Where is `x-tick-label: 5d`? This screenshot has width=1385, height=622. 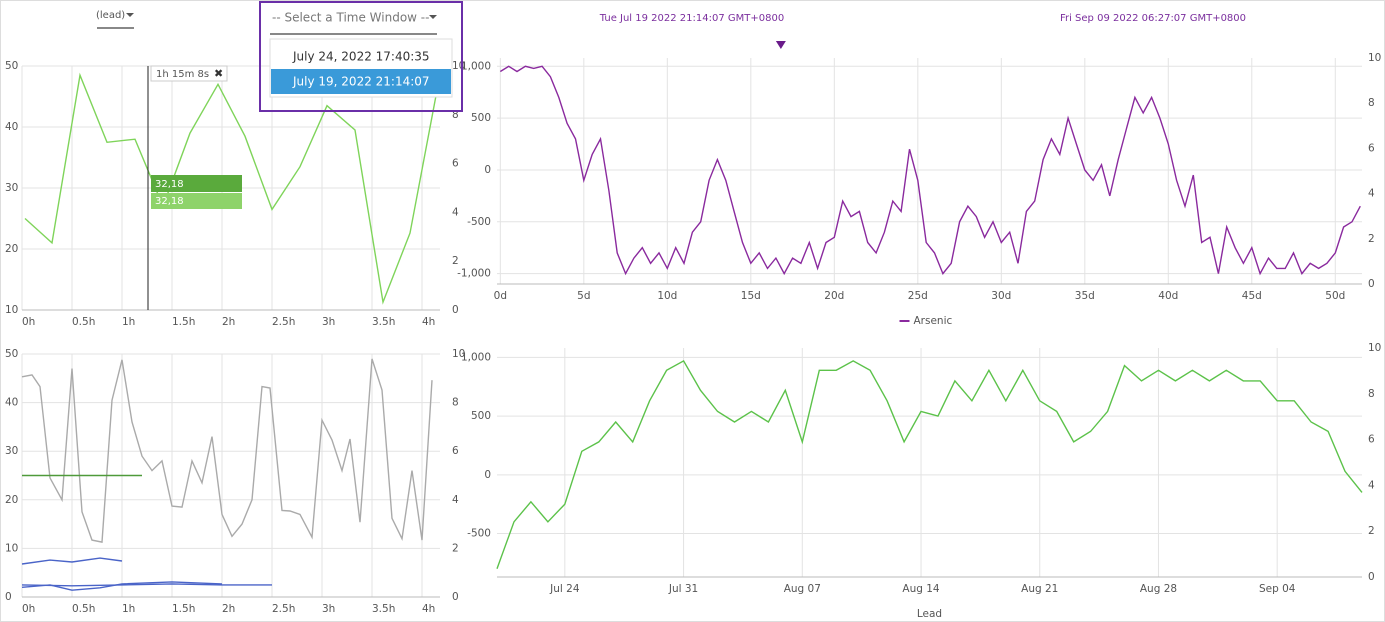 x-tick-label: 5d is located at coordinates (583, 296).